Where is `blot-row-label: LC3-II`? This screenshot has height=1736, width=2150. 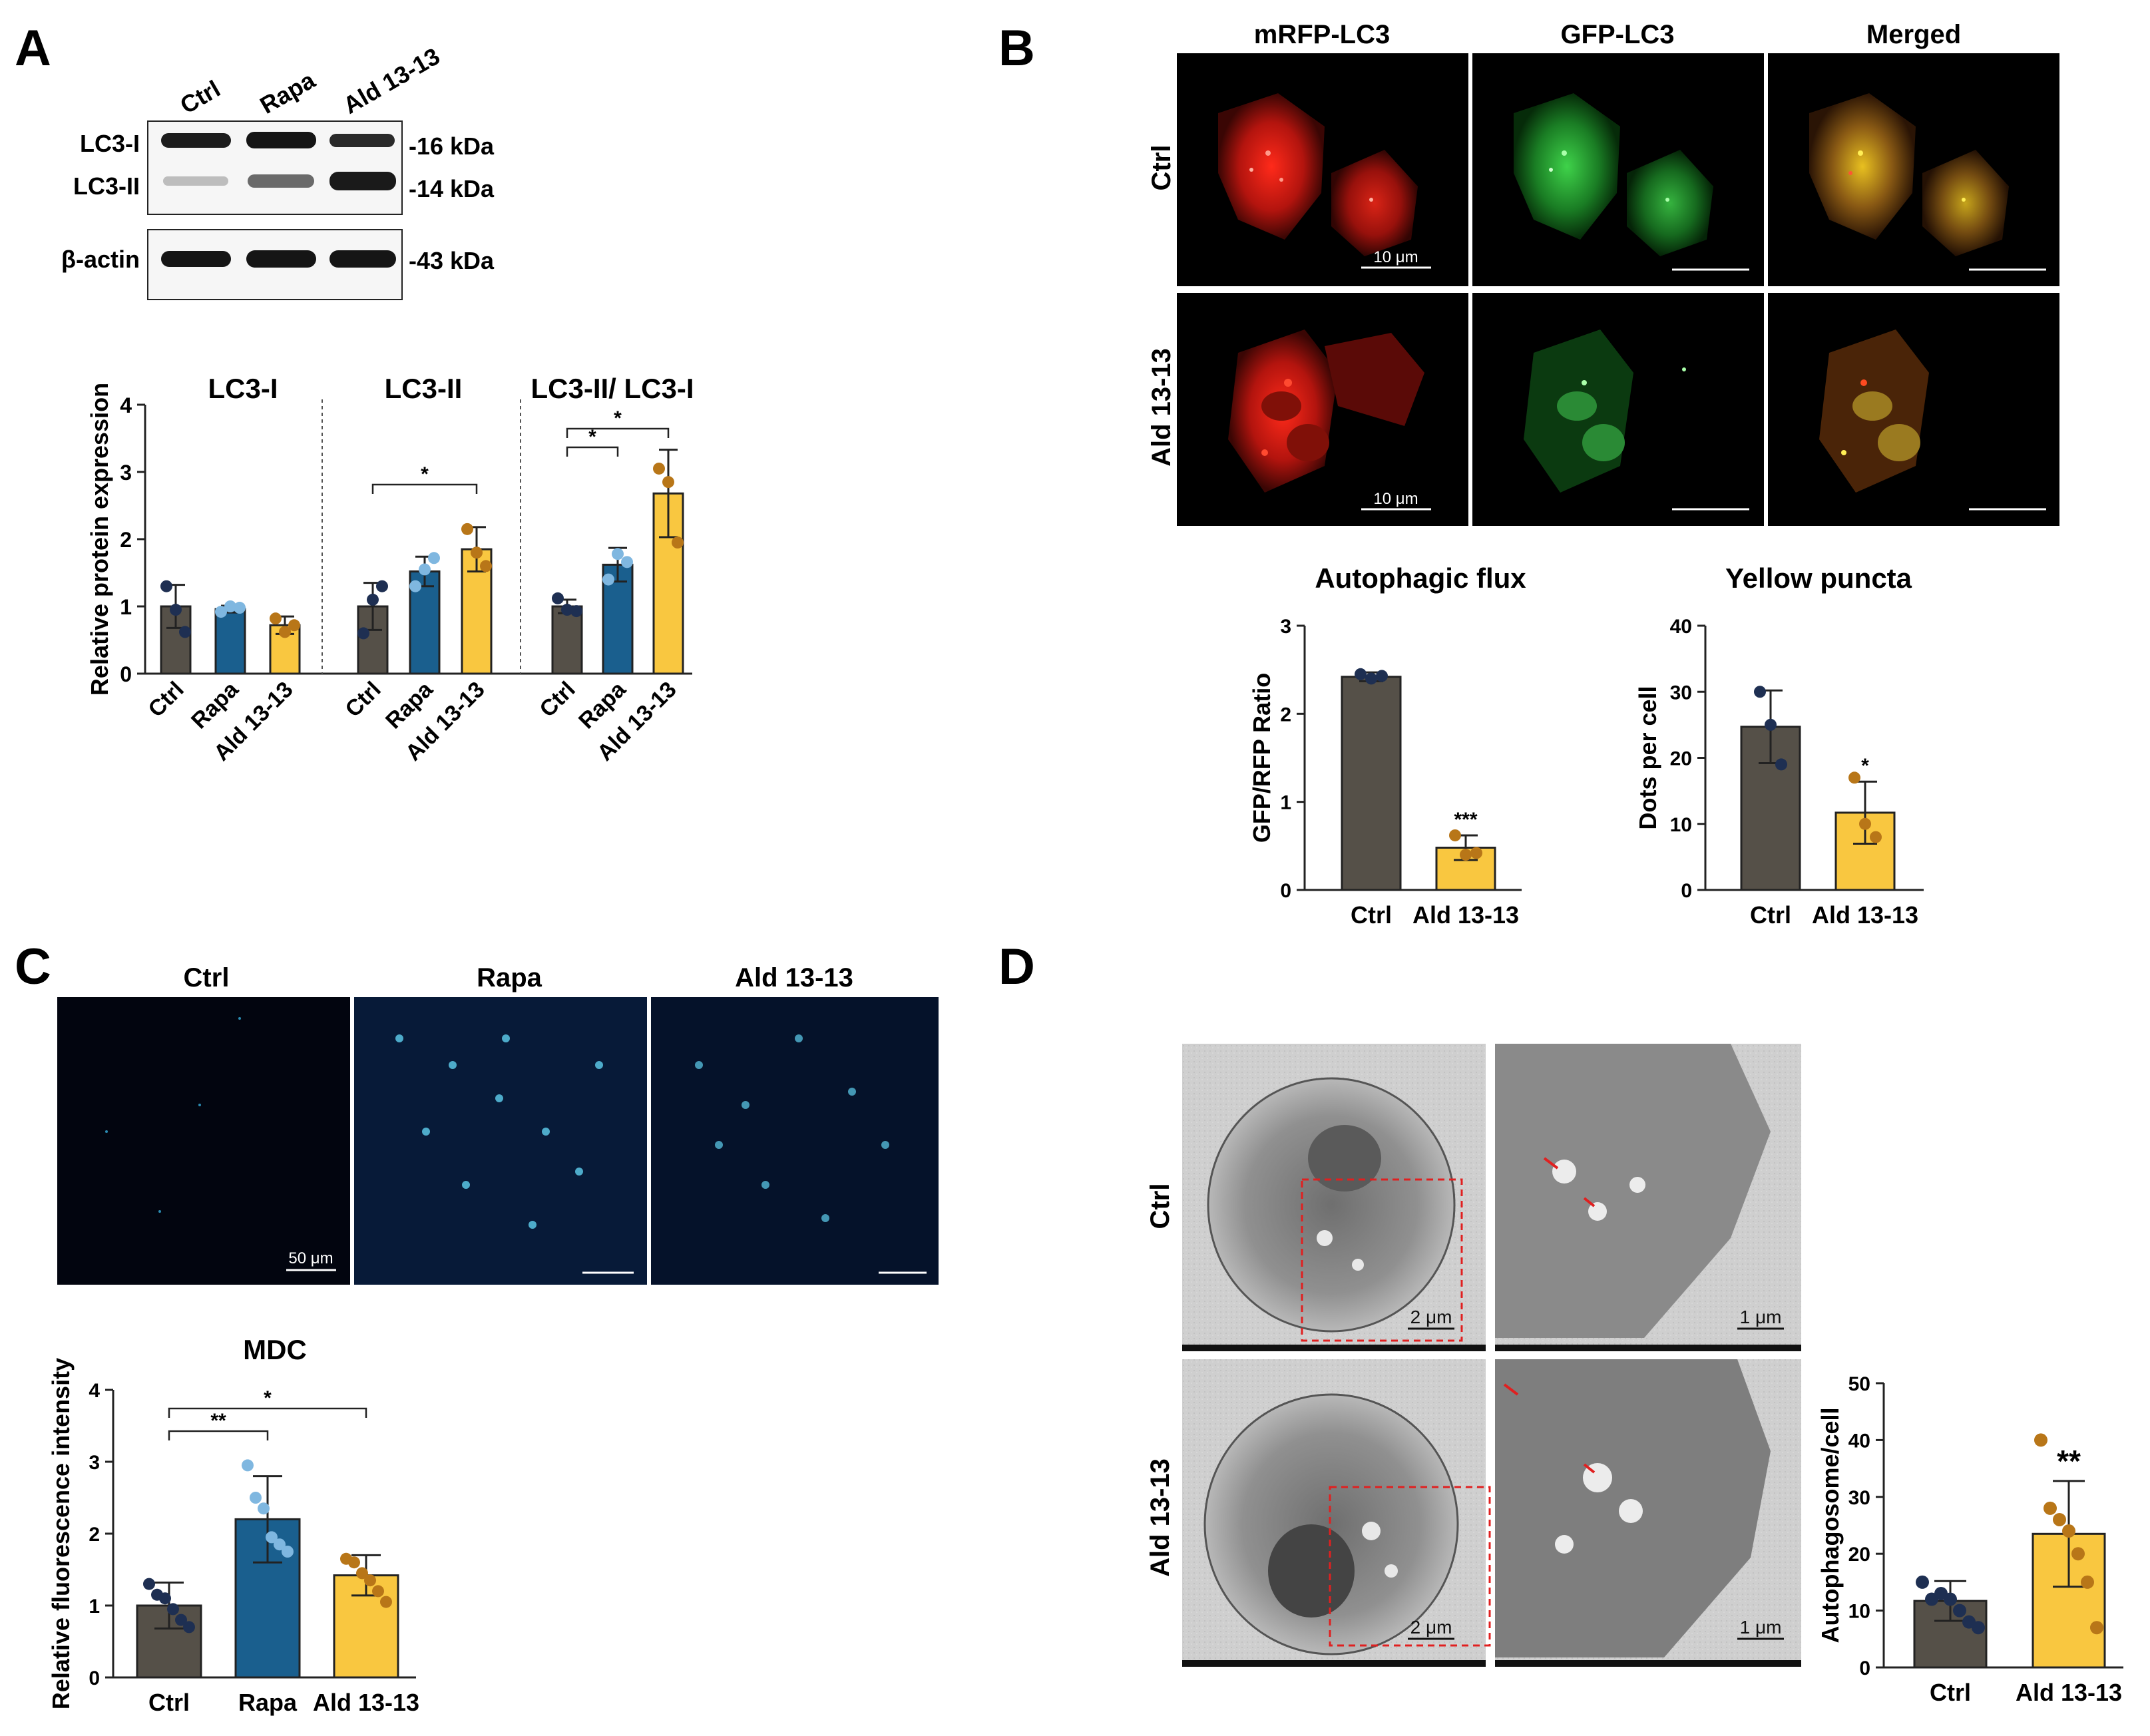 blot-row-label: LC3-II is located at coordinates (106, 186).